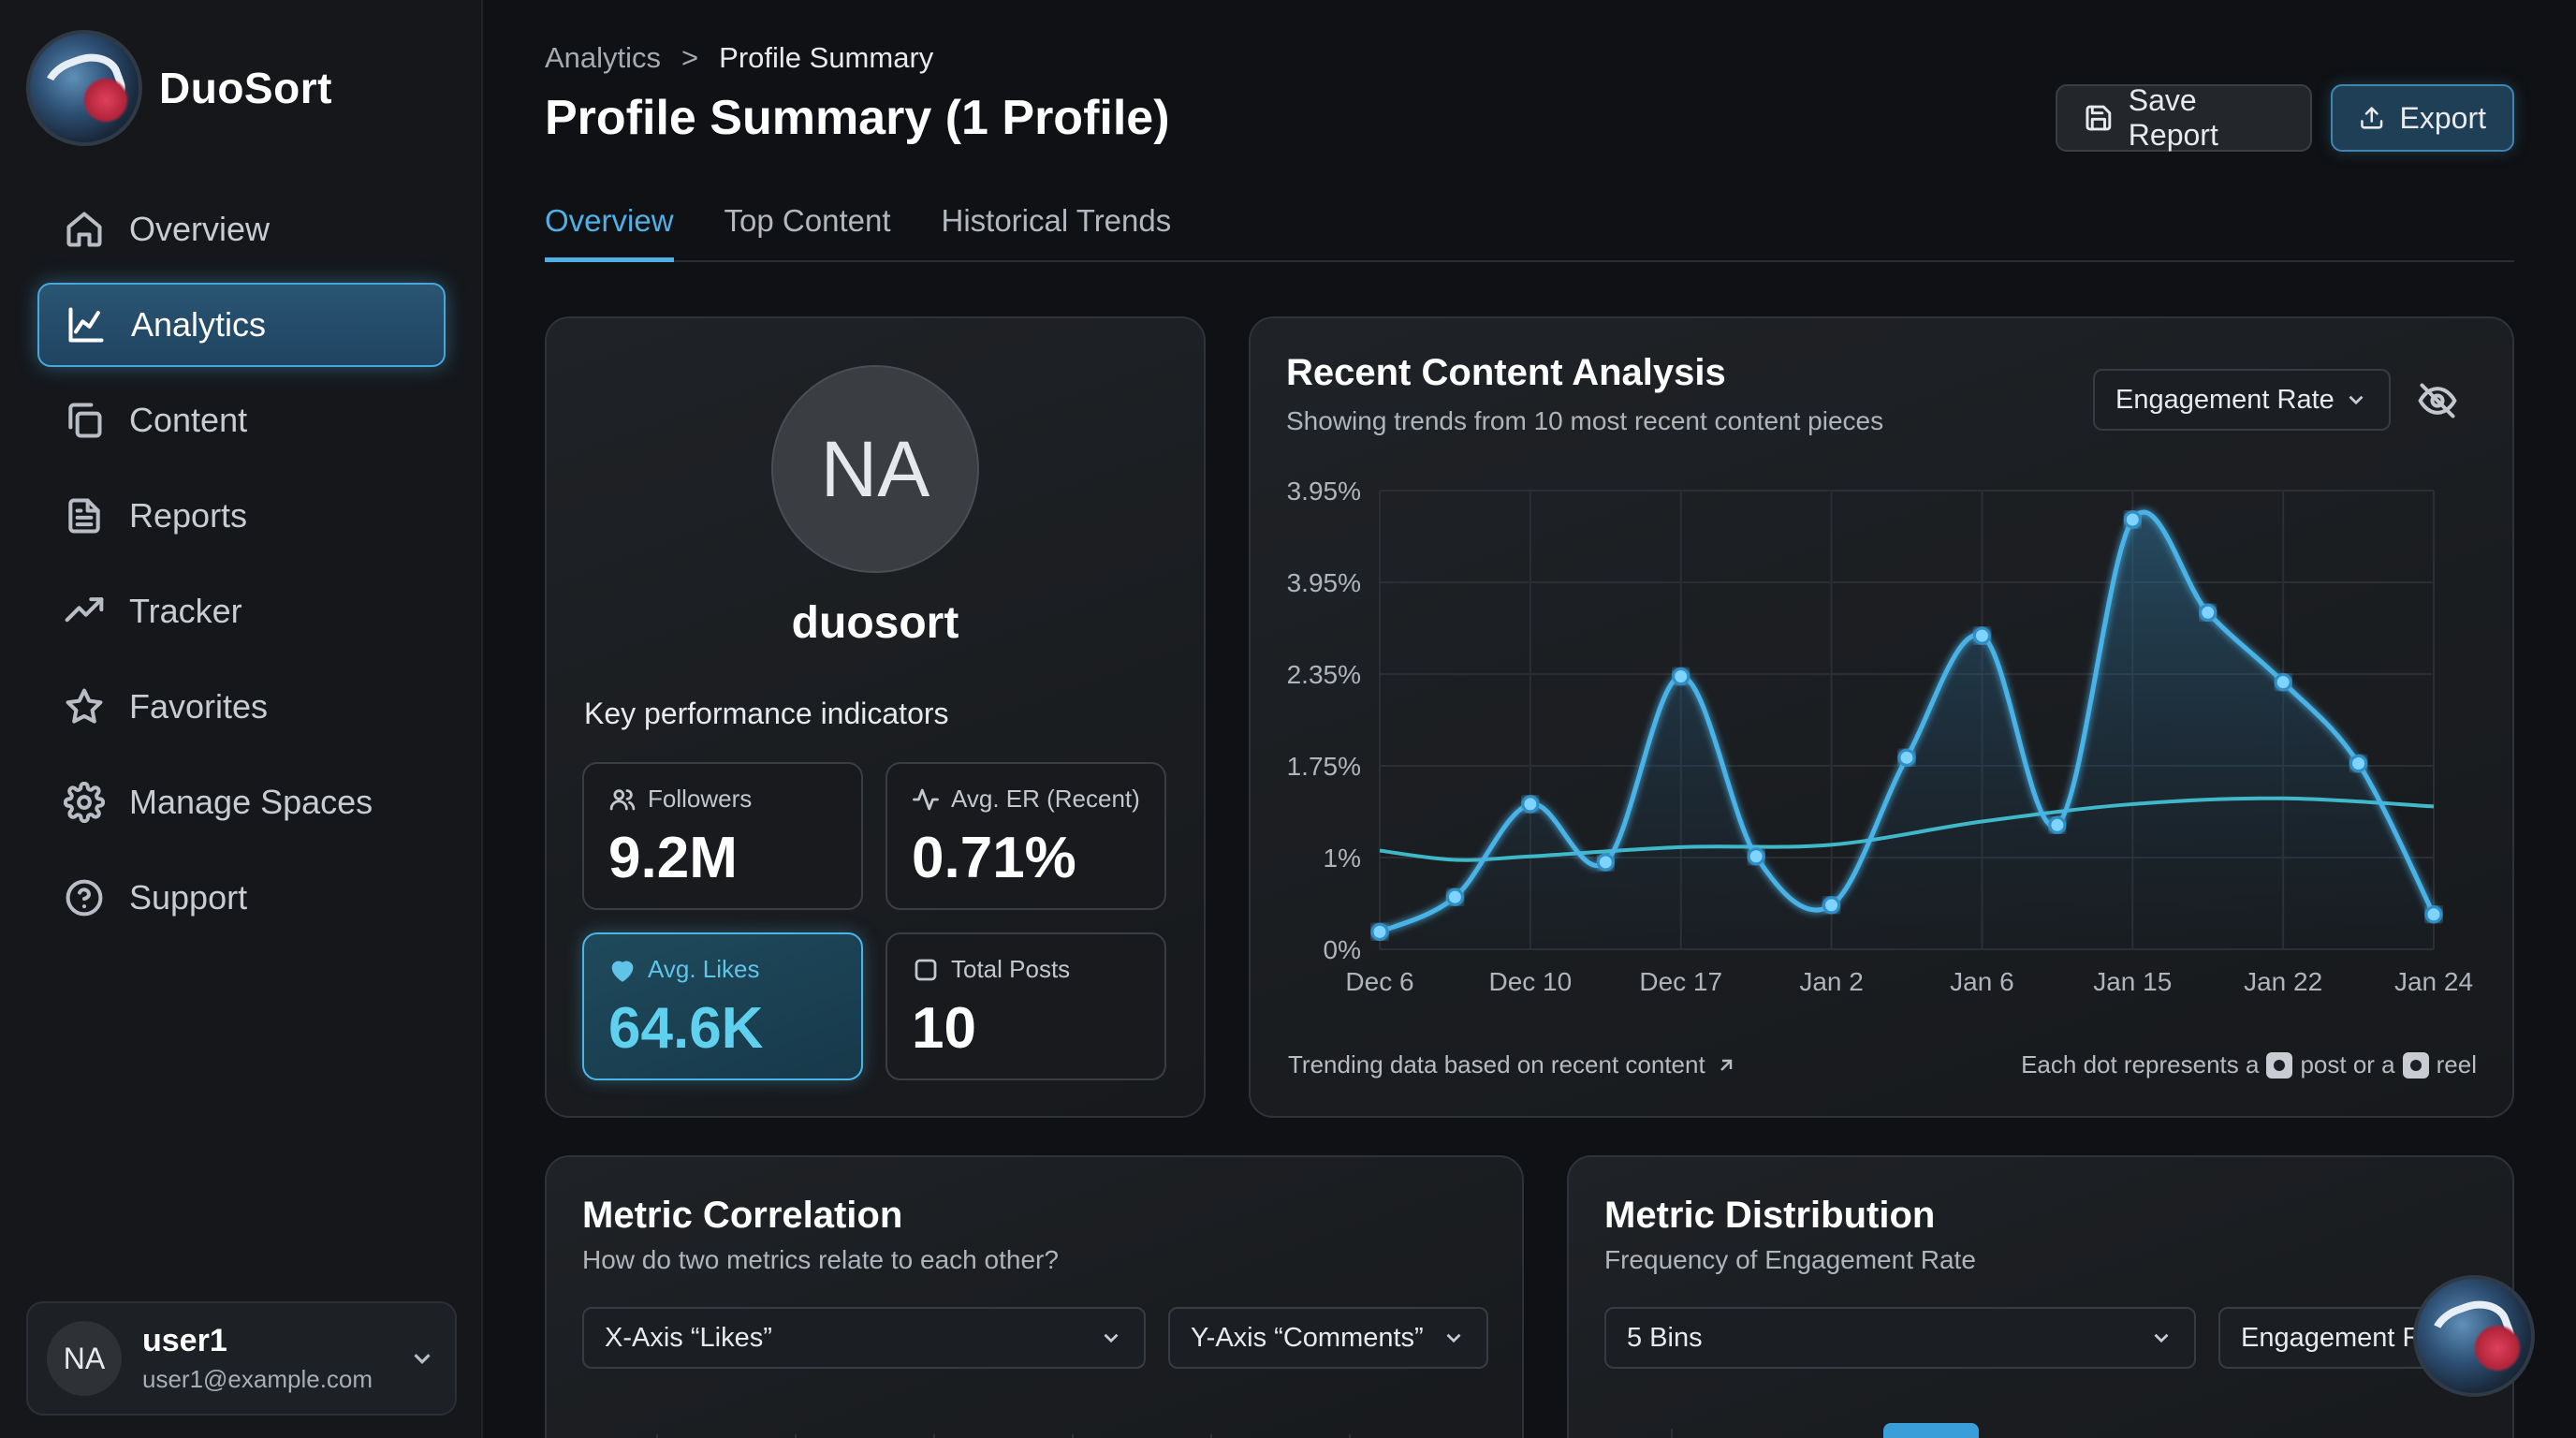 The height and width of the screenshot is (1438, 2576). I want to click on chart-footer-note: Trending data based on recent content, so click(1512, 1064).